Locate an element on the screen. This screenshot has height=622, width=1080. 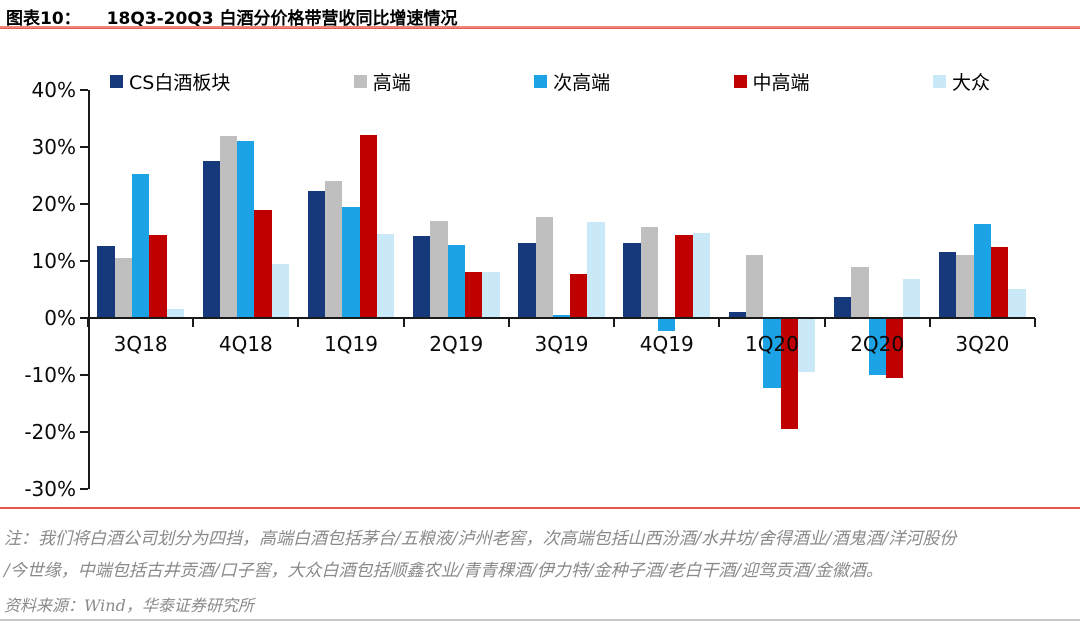
figure-number: 图表10： is located at coordinates (43, 19).